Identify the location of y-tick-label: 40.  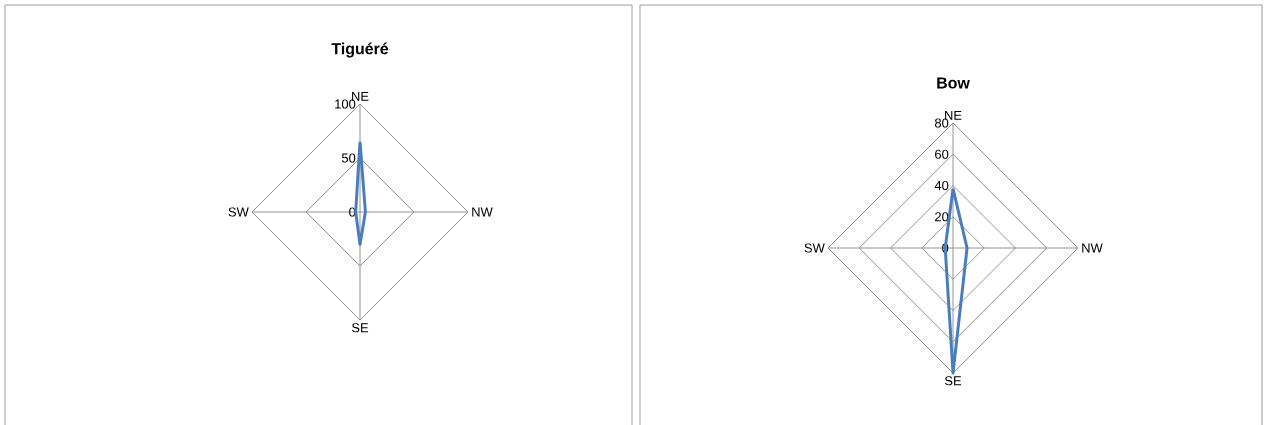
(941, 185).